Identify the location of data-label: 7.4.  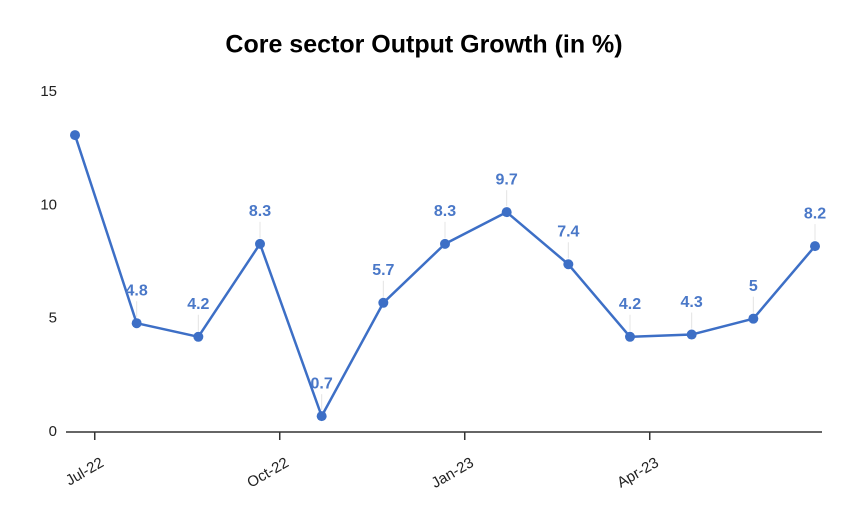
(568, 231).